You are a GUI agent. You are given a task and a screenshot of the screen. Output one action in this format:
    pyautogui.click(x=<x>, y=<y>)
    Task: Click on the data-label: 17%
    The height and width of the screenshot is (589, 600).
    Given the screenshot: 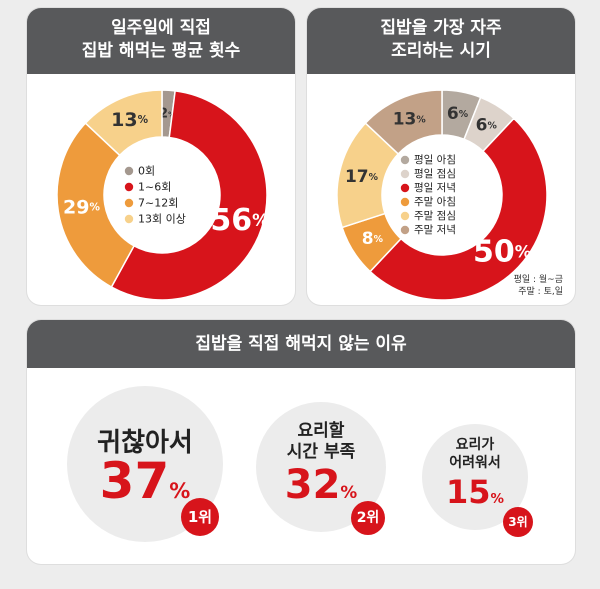 What is the action you would take?
    pyautogui.click(x=362, y=177)
    